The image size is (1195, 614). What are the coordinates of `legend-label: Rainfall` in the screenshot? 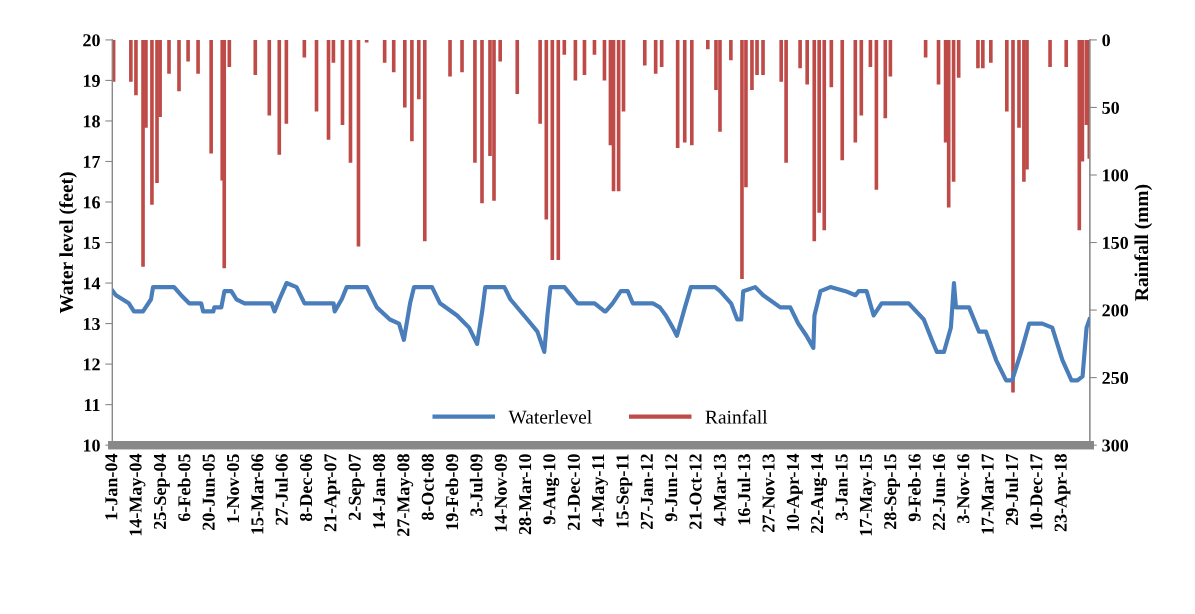 It's located at (736, 416).